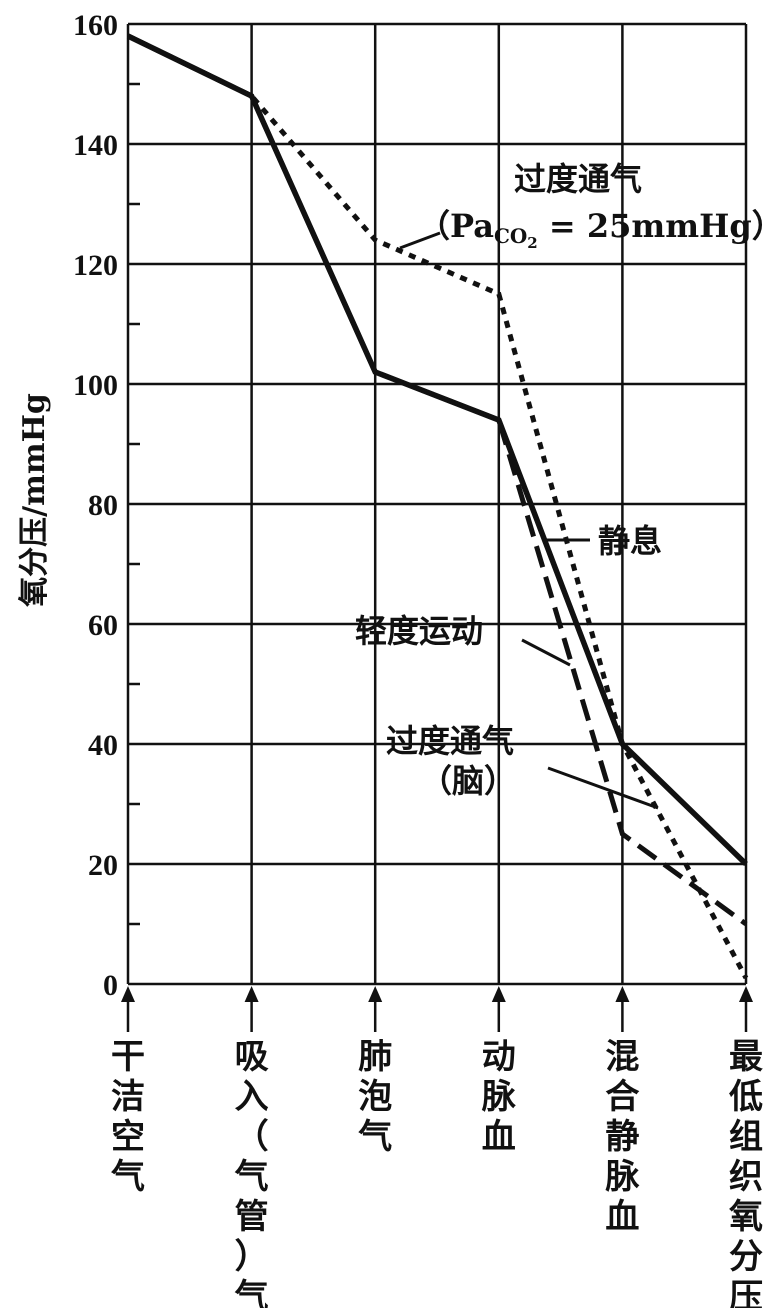 The image size is (768, 1308). What do you see at coordinates (95, 145) in the screenshot?
I see `y-tick-label: 140` at bounding box center [95, 145].